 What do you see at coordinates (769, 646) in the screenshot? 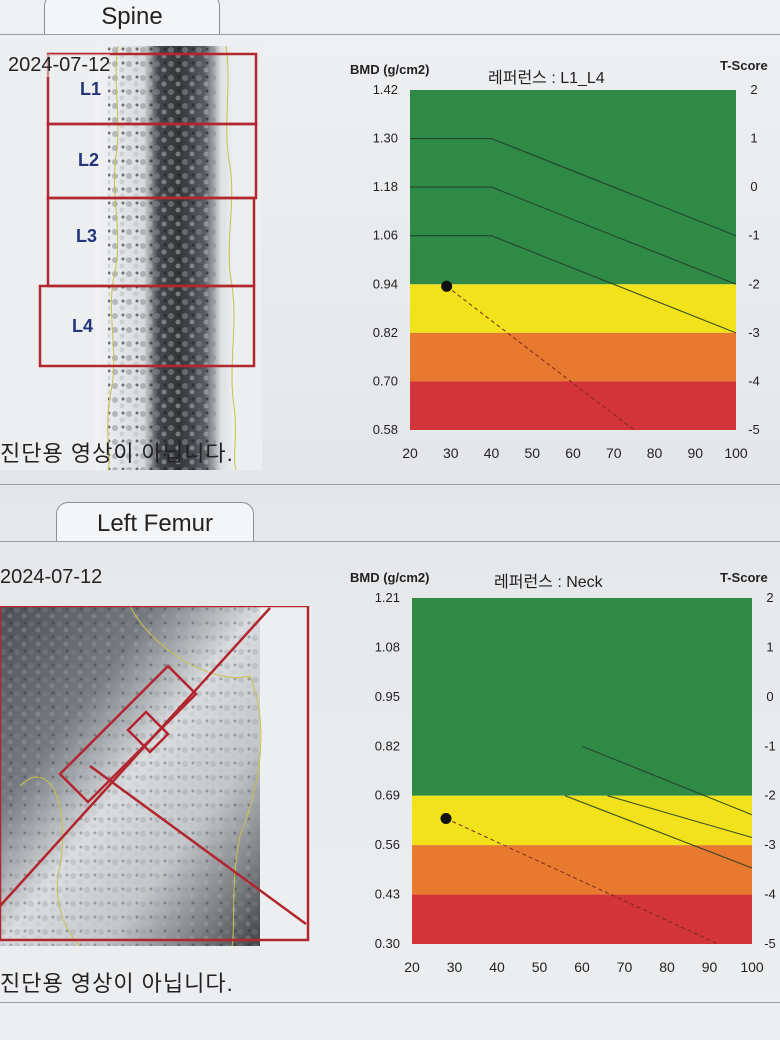
I see `femur-tscore-tick-label: 1` at bounding box center [769, 646].